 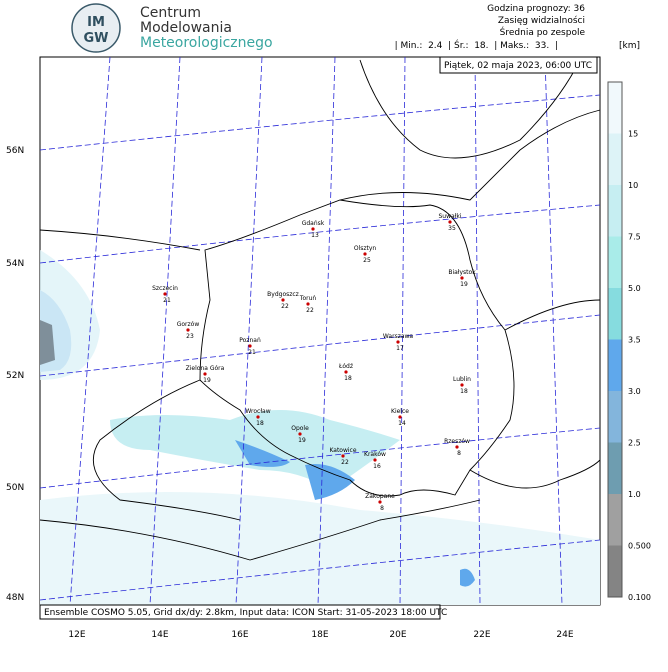 What do you see at coordinates (205, 368) in the screenshot?
I see `city-name: Zielona Góra` at bounding box center [205, 368].